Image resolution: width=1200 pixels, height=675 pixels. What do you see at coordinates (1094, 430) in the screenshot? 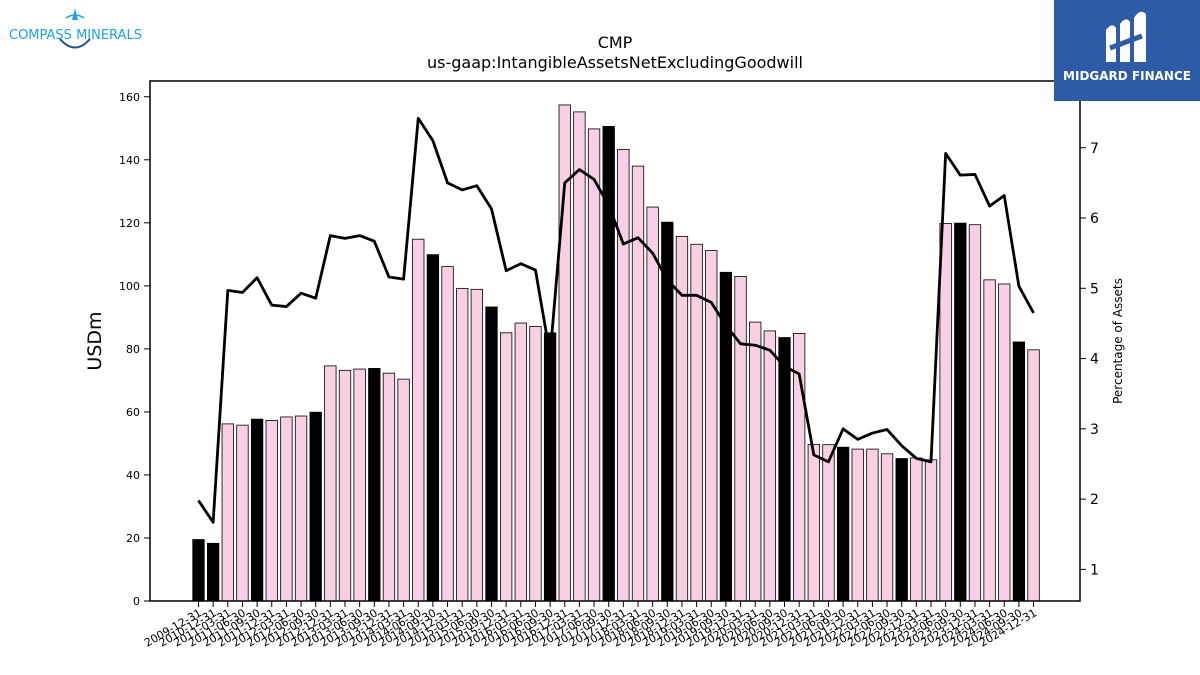
I see `y2-tick-label: 3` at bounding box center [1094, 430].